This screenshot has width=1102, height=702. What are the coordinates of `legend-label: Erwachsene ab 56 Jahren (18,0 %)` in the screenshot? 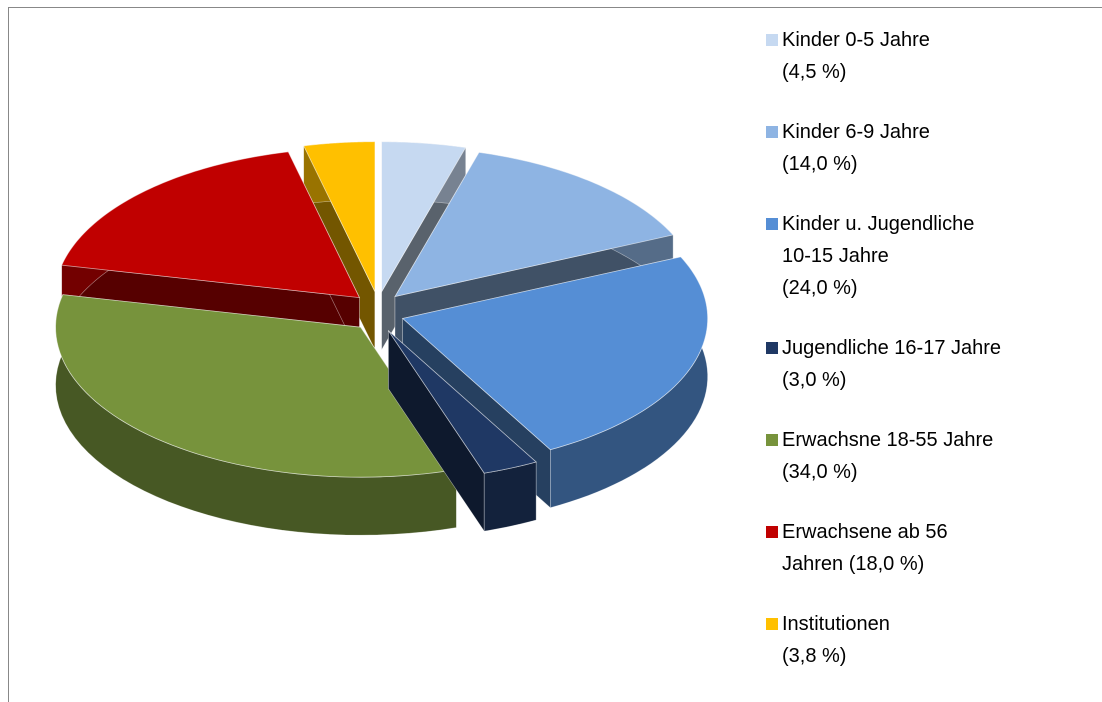 It's located at (865, 548).